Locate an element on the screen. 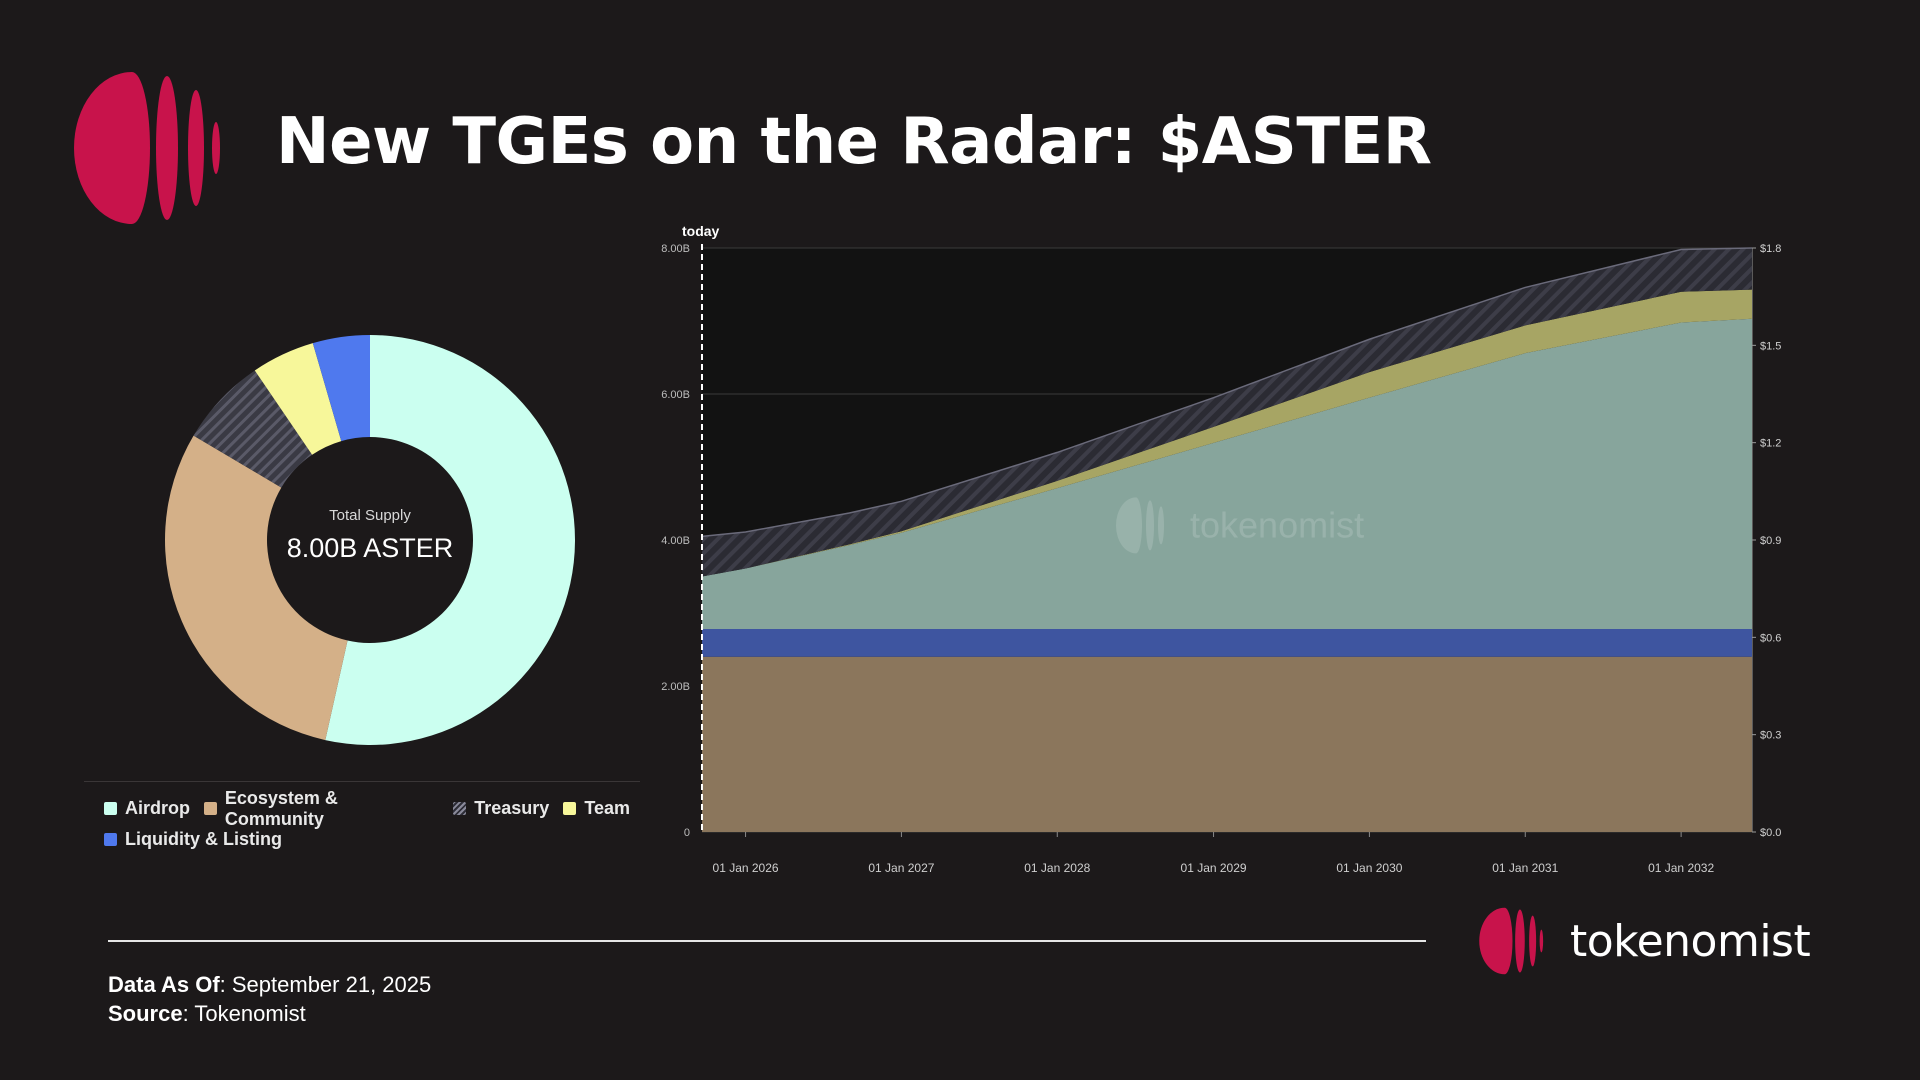  brand-mark-icon is located at coordinates (1511, 941).